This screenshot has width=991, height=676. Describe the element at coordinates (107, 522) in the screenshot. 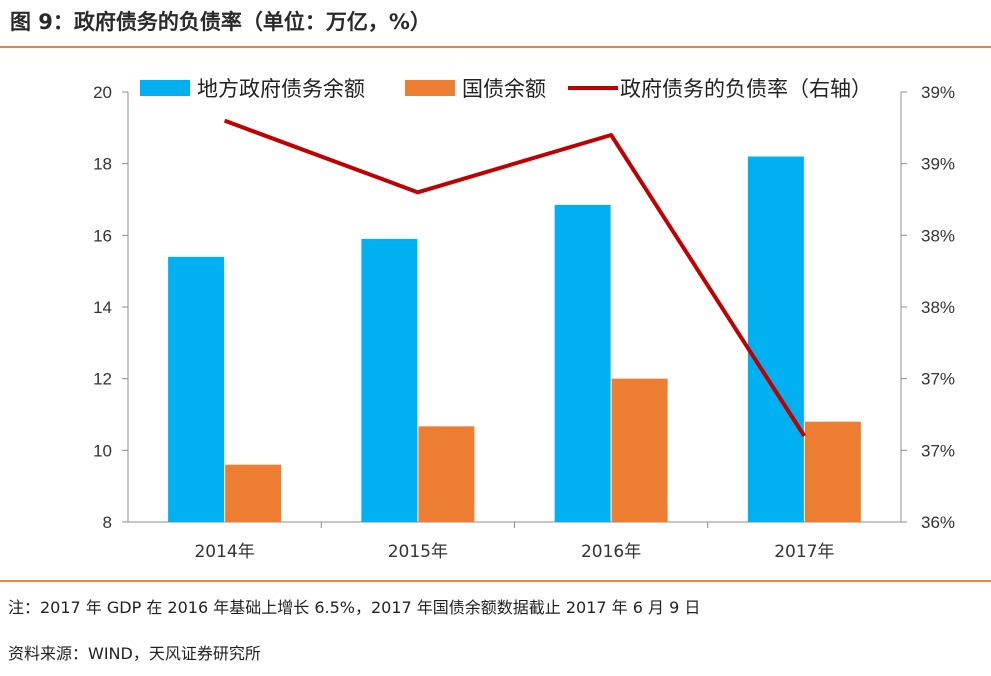

I see `left-tick-label: 8` at that location.